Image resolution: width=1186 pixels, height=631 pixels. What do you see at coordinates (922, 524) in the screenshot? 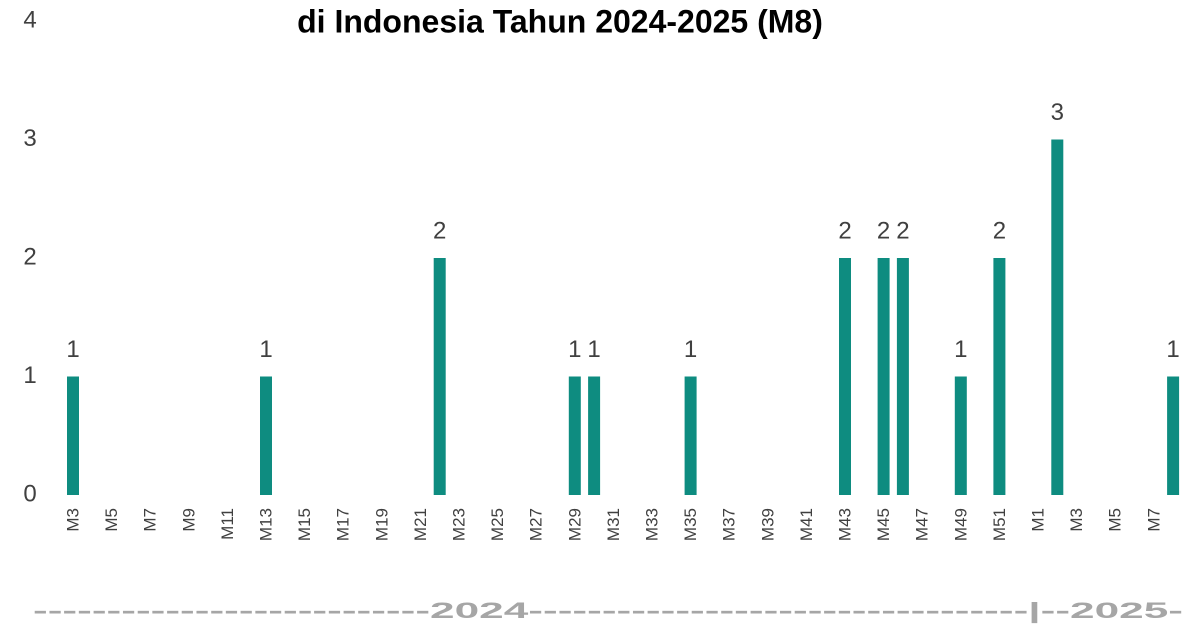
I see `x-tick-label: M47` at bounding box center [922, 524].